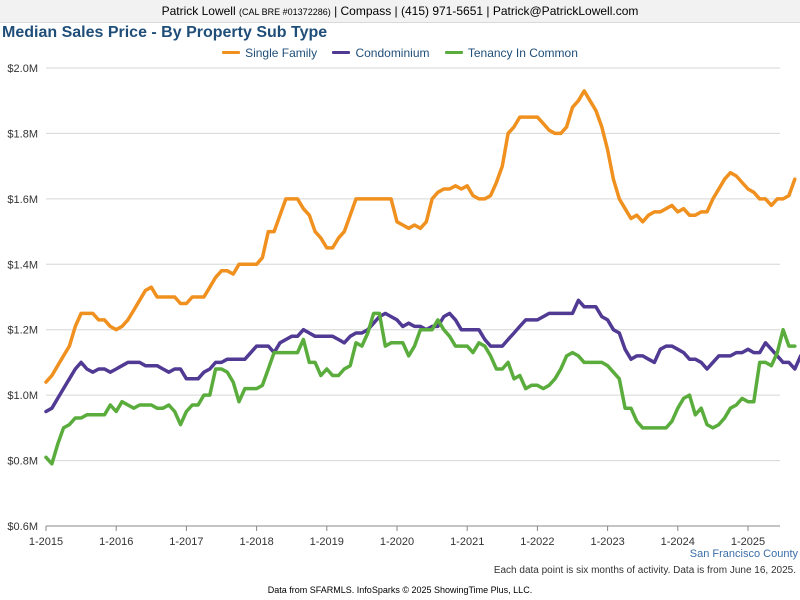 The width and height of the screenshot is (800, 600). What do you see at coordinates (748, 542) in the screenshot?
I see `x-tick-label: 1-2025` at bounding box center [748, 542].